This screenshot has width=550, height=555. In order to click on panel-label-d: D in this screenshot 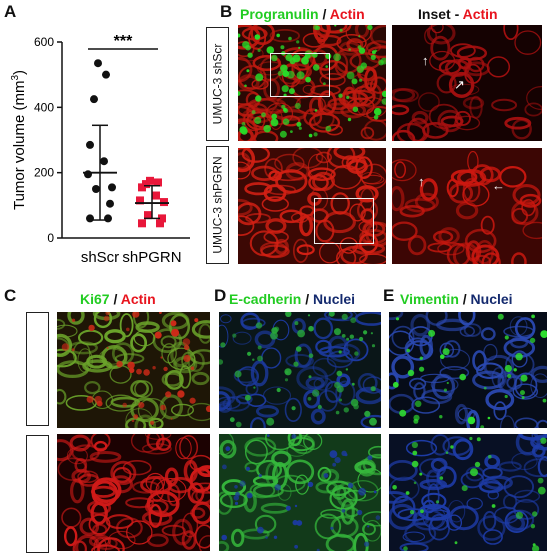, I will do `click(220, 295)`.